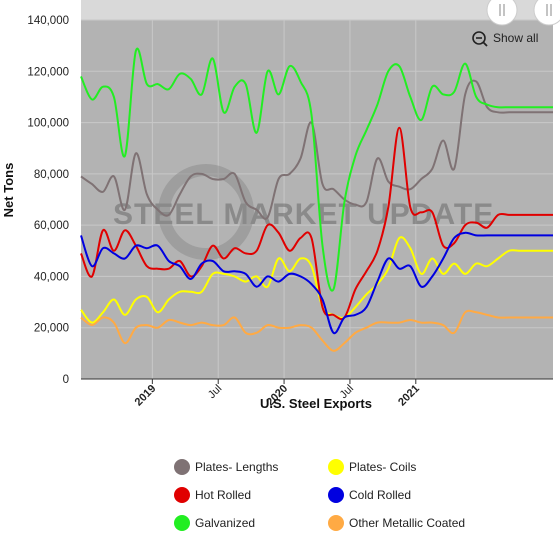 The height and width of the screenshot is (534, 560). I want to click on legend-item-2: Hot Rolled, so click(212, 495).